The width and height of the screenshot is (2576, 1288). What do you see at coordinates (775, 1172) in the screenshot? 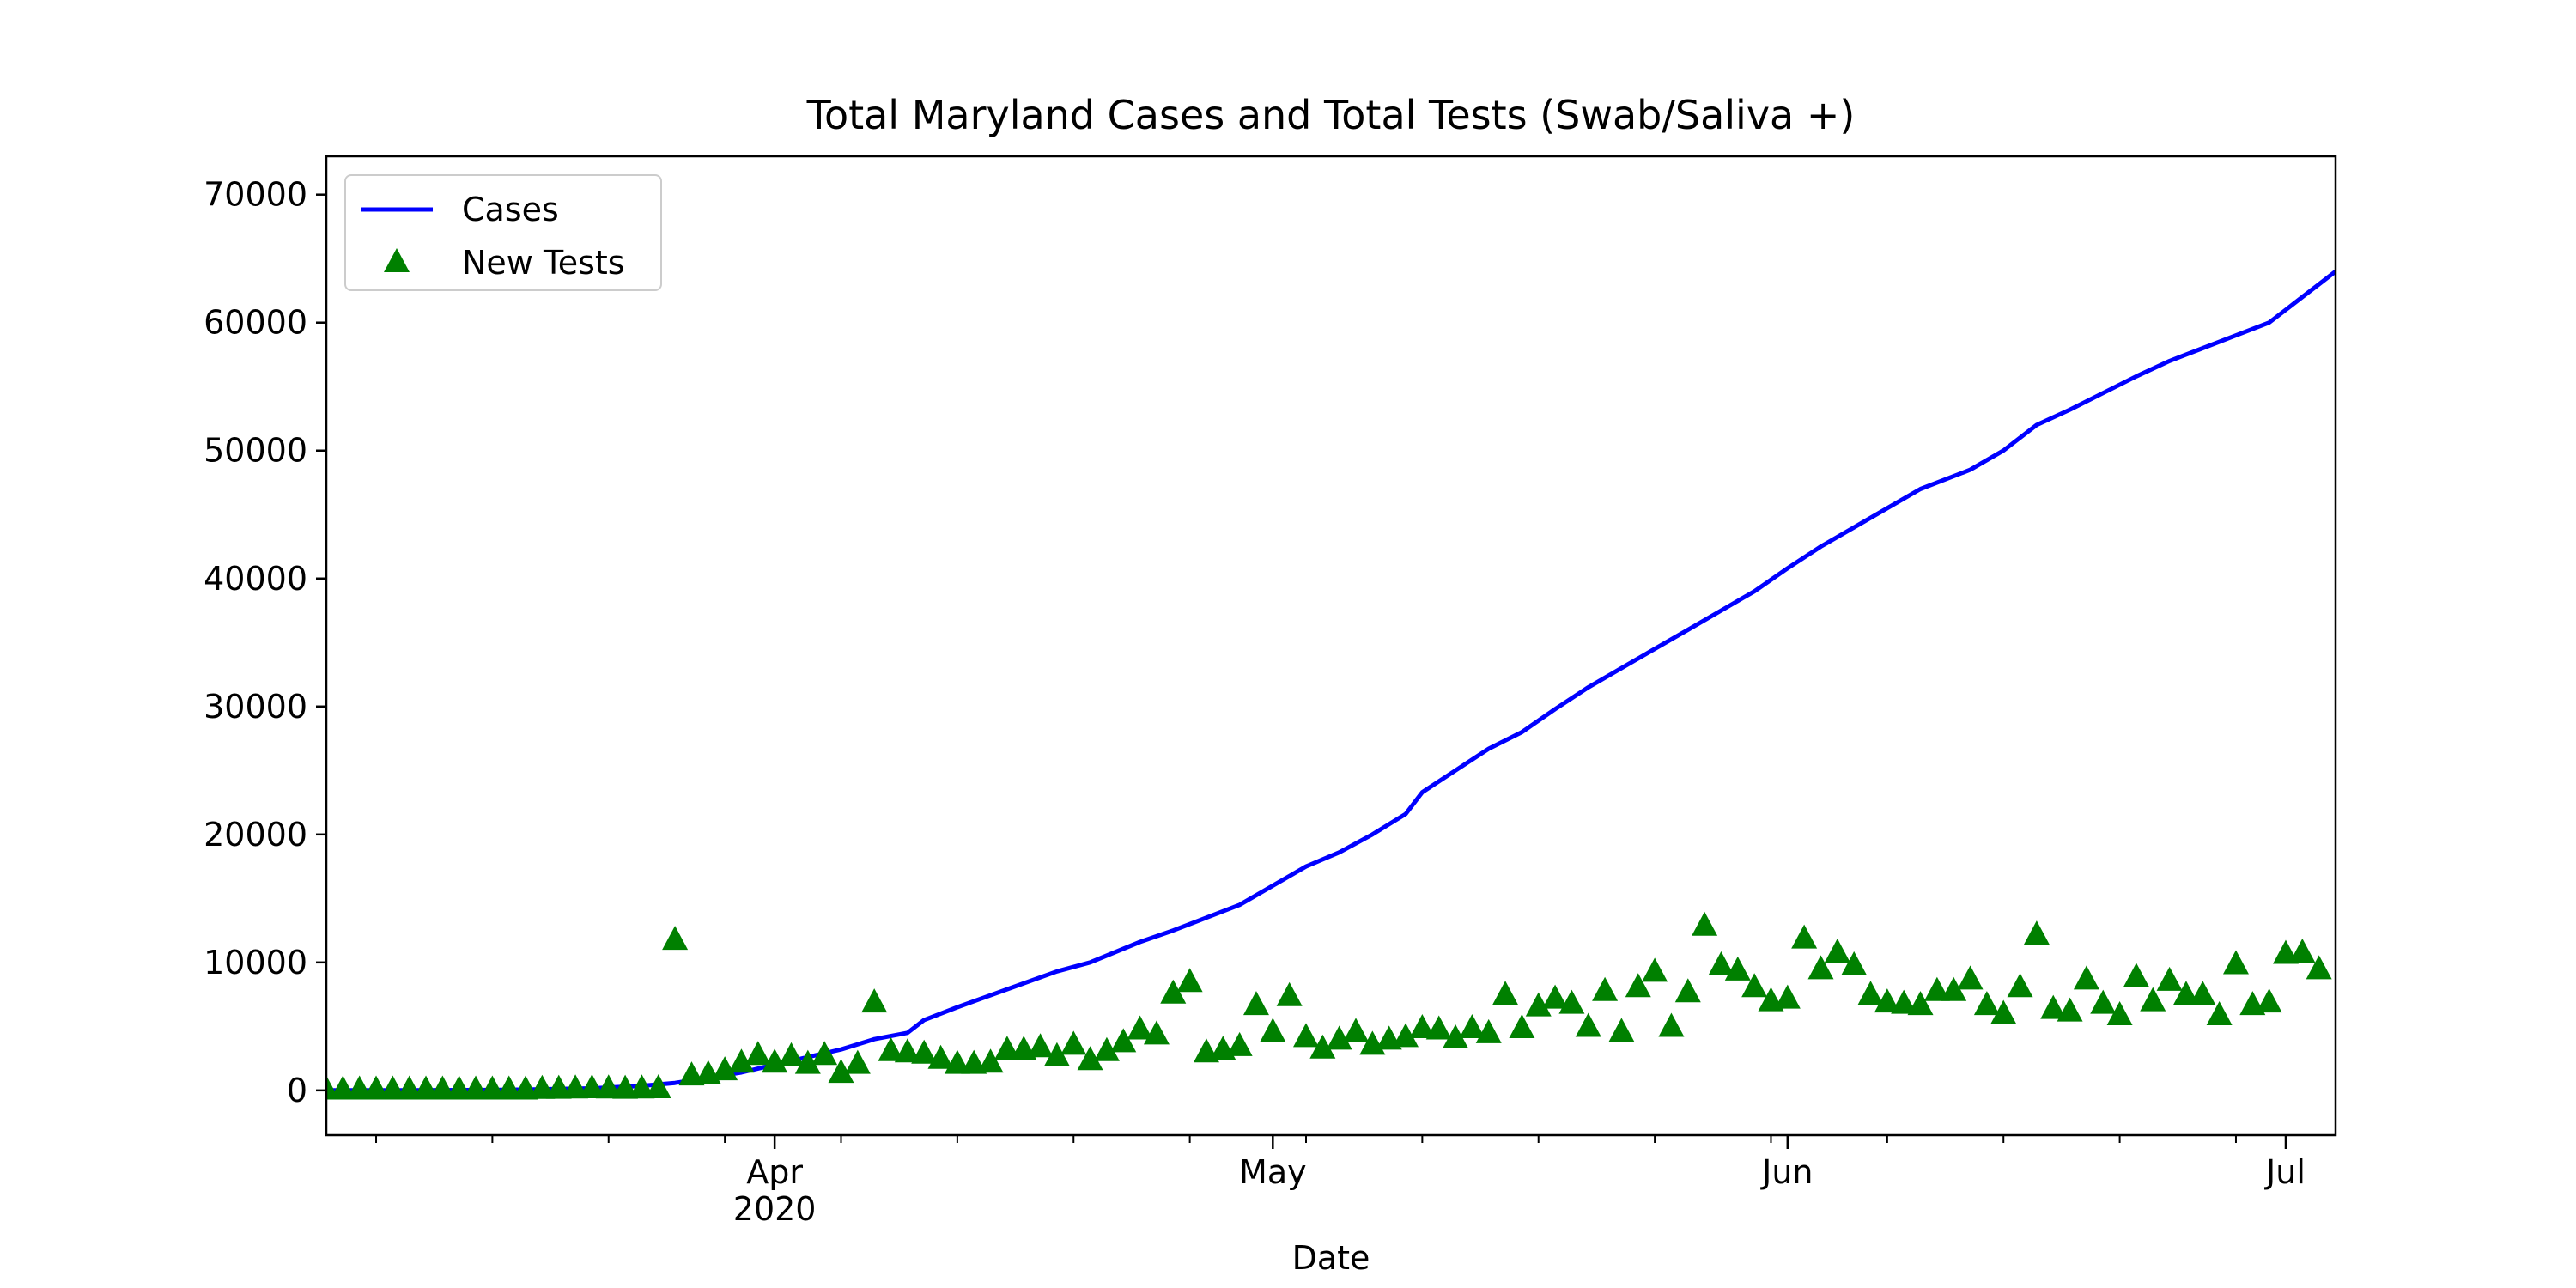
I see `x-tick-label: Apr` at bounding box center [775, 1172].